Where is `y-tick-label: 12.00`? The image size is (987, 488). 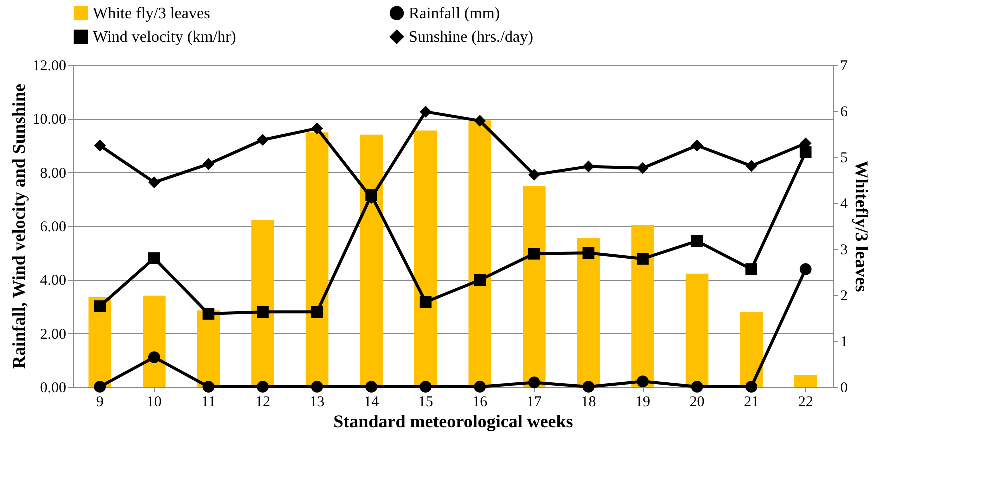
y-tick-label: 12.00 is located at coordinates (49, 66).